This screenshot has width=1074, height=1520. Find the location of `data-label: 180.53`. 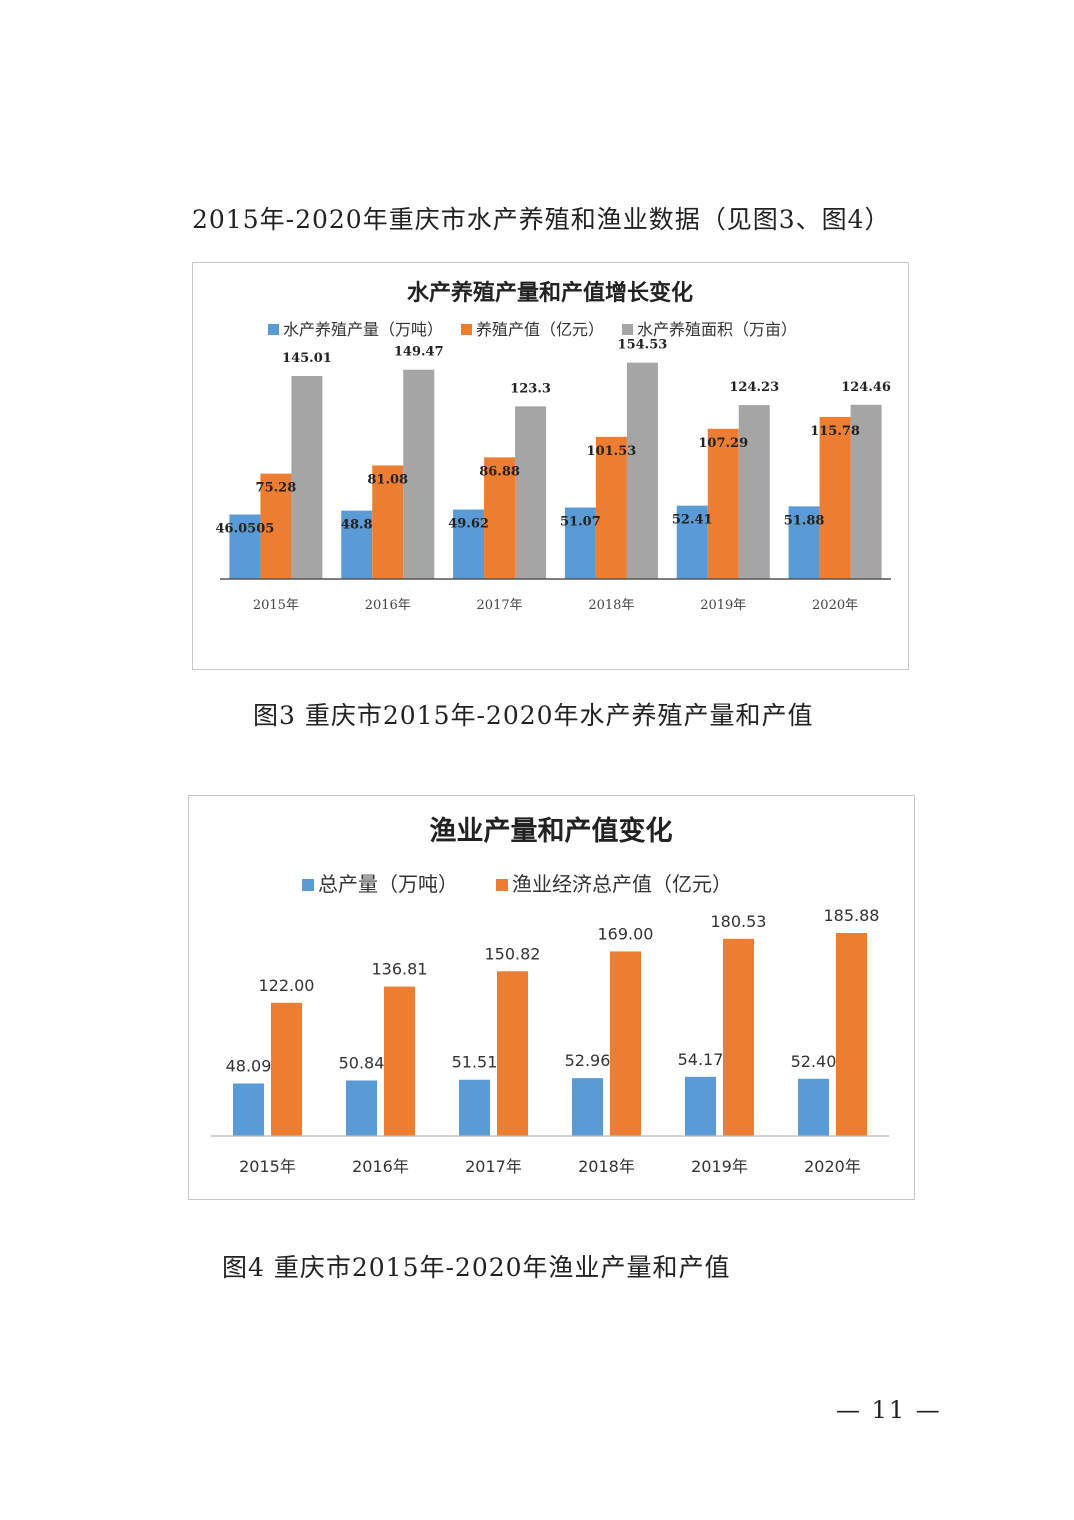

data-label: 180.53 is located at coordinates (739, 921).